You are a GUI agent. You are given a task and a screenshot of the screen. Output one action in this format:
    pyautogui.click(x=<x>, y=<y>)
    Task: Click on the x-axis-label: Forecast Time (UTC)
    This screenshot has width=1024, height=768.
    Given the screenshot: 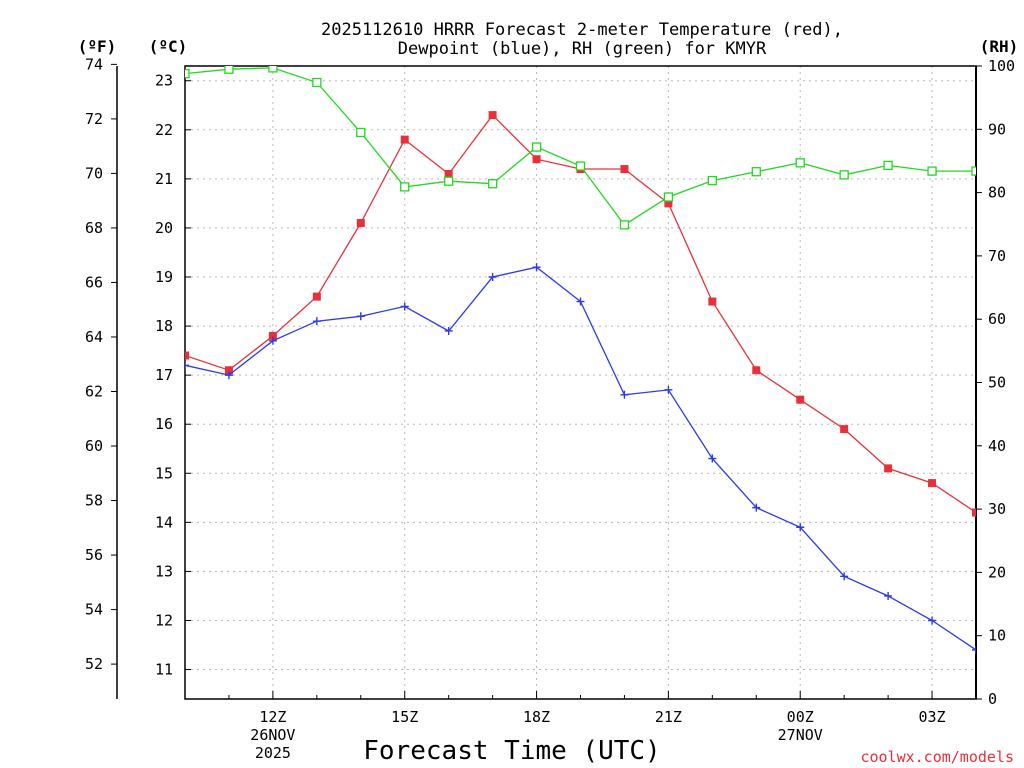 What is the action you would take?
    pyautogui.click(x=511, y=751)
    